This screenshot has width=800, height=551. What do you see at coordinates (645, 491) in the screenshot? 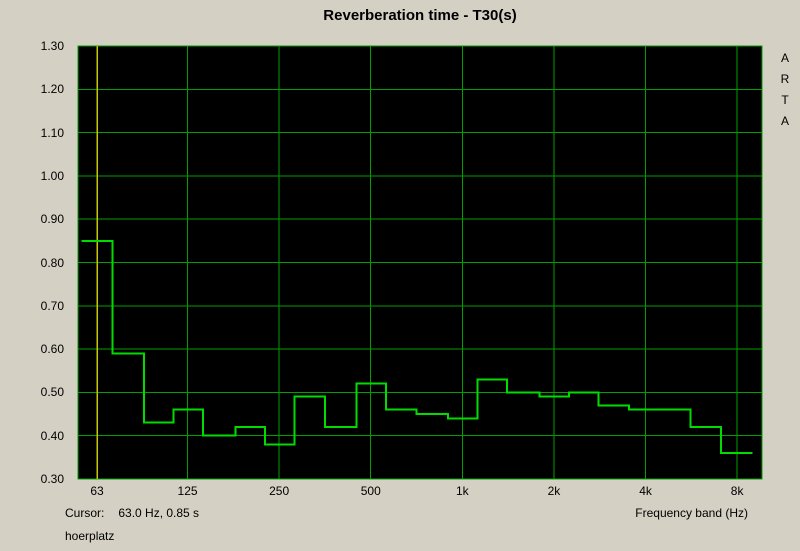
I see `x-tick-label: 4k` at bounding box center [645, 491].